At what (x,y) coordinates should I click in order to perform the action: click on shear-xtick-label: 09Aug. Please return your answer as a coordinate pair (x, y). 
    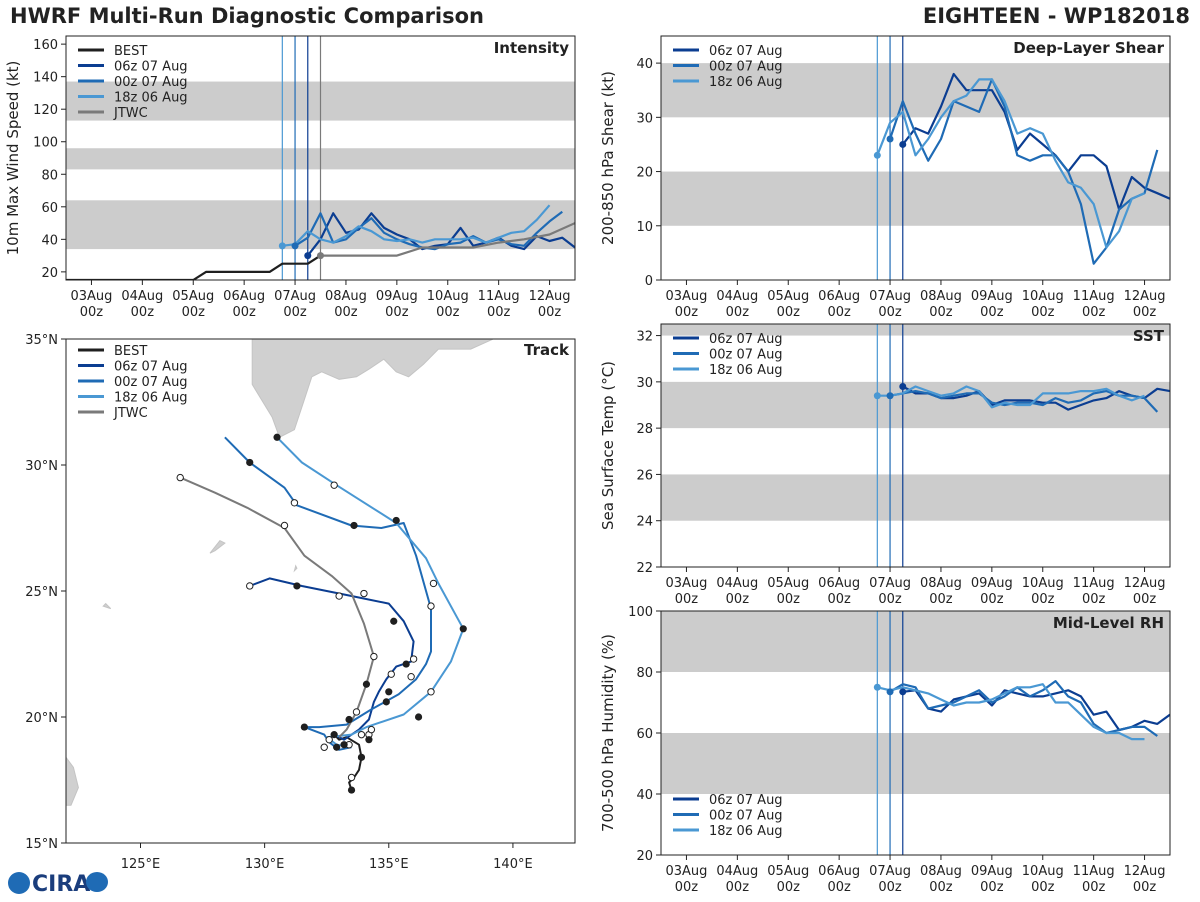
    Looking at the image, I should click on (992, 296).